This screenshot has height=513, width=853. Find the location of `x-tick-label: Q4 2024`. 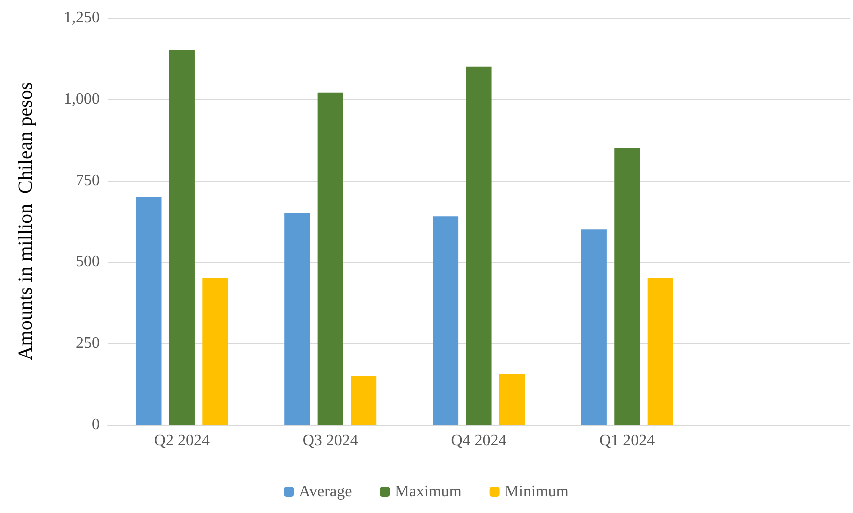

x-tick-label: Q4 2024 is located at coordinates (479, 441).